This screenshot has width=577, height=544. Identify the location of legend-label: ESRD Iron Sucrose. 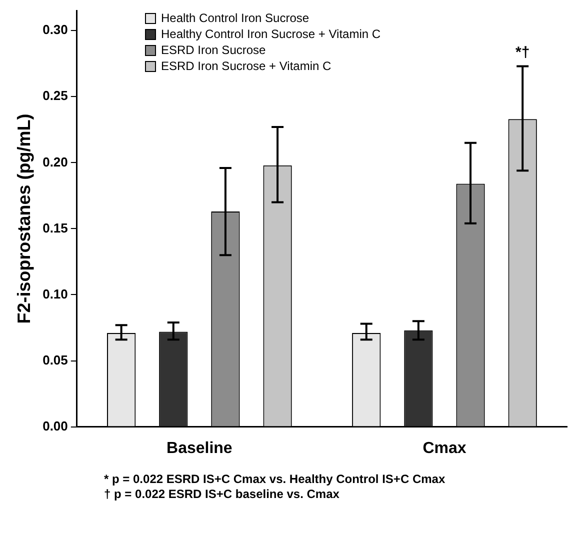
(213, 50).